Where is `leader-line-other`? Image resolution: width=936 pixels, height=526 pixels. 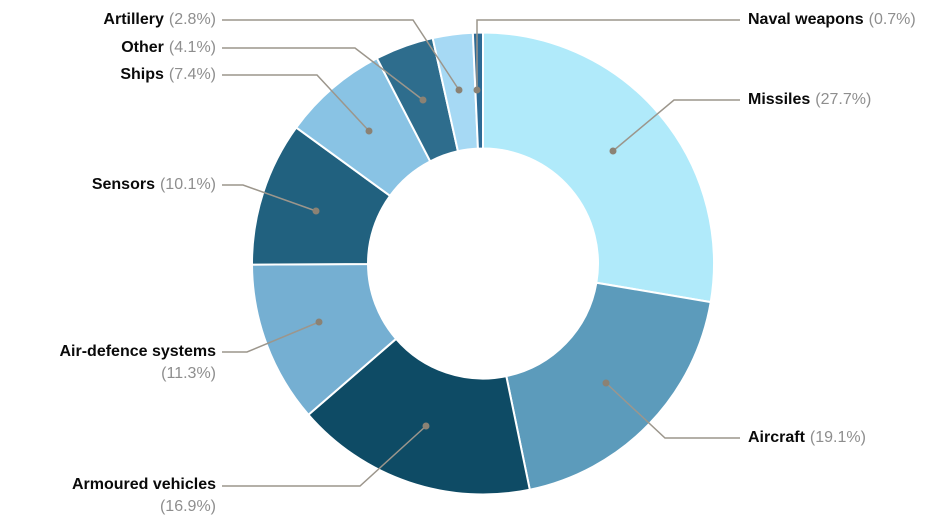 leader-line-other is located at coordinates (323, 74).